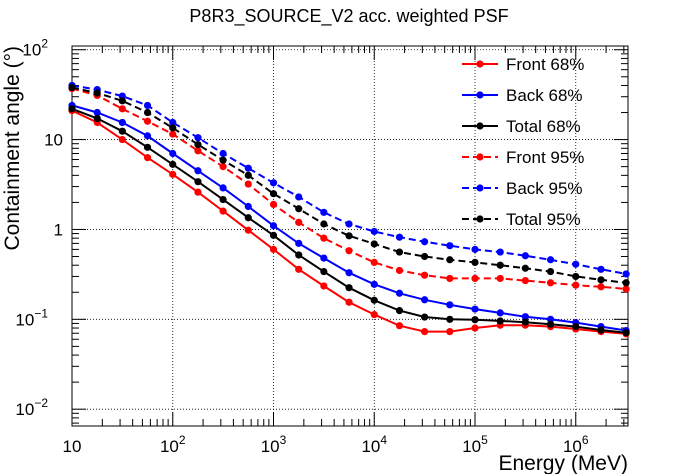  What do you see at coordinates (31, 317) in the screenshot?
I see `y-tick-label: 10⁻¹` at bounding box center [31, 317].